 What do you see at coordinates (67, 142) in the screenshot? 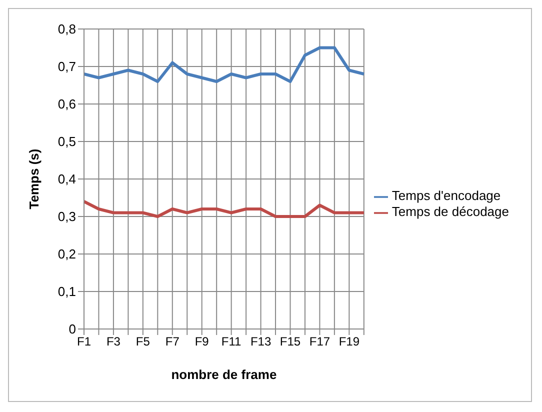
I see `y-tick-label: 0,5` at bounding box center [67, 142].